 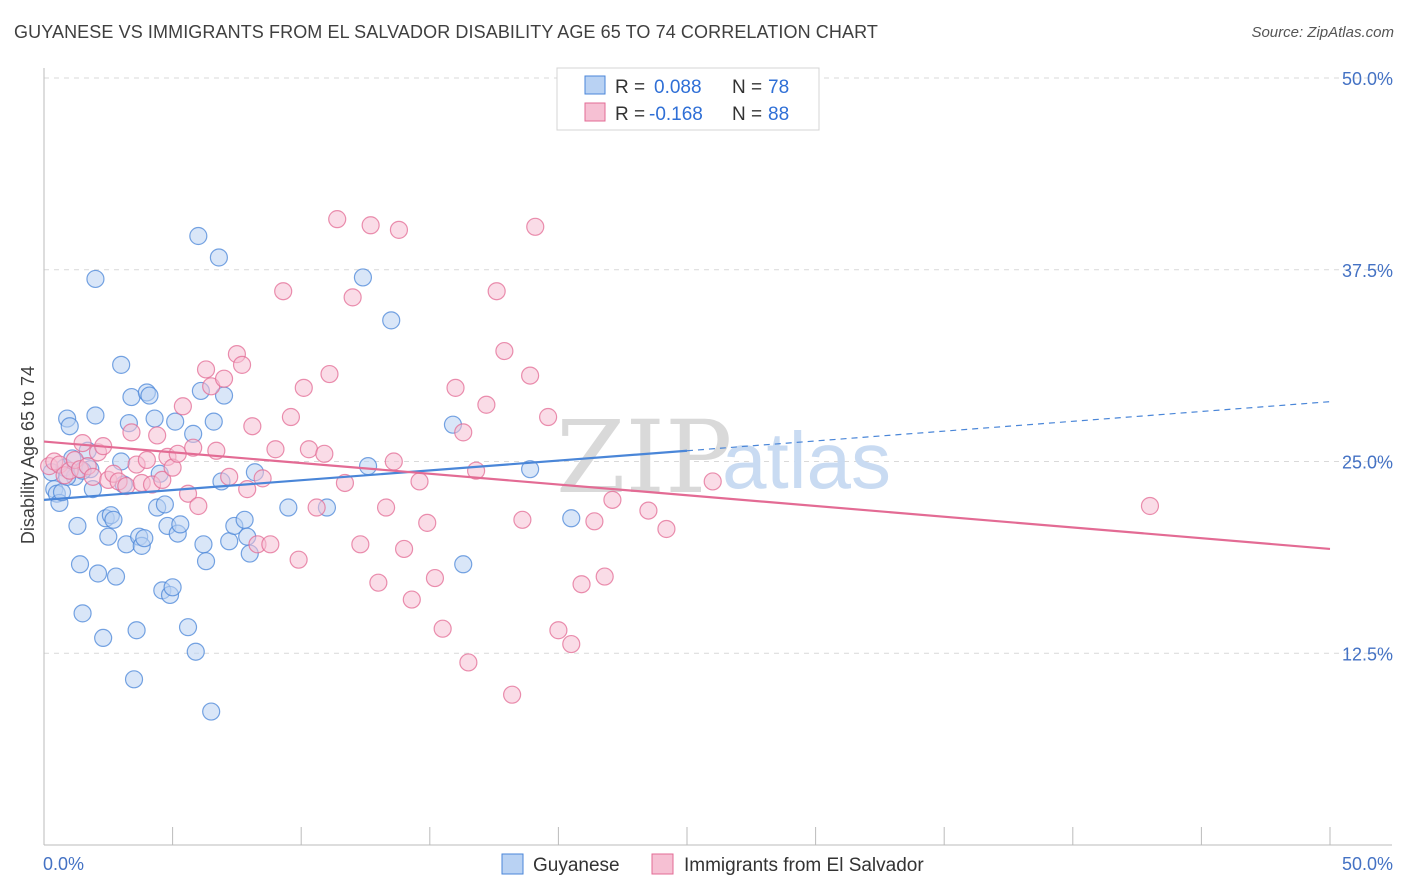 What do you see at coordinates (1367, 79) in the screenshot?
I see `y-tick-label-3: 50.0%` at bounding box center [1367, 79].